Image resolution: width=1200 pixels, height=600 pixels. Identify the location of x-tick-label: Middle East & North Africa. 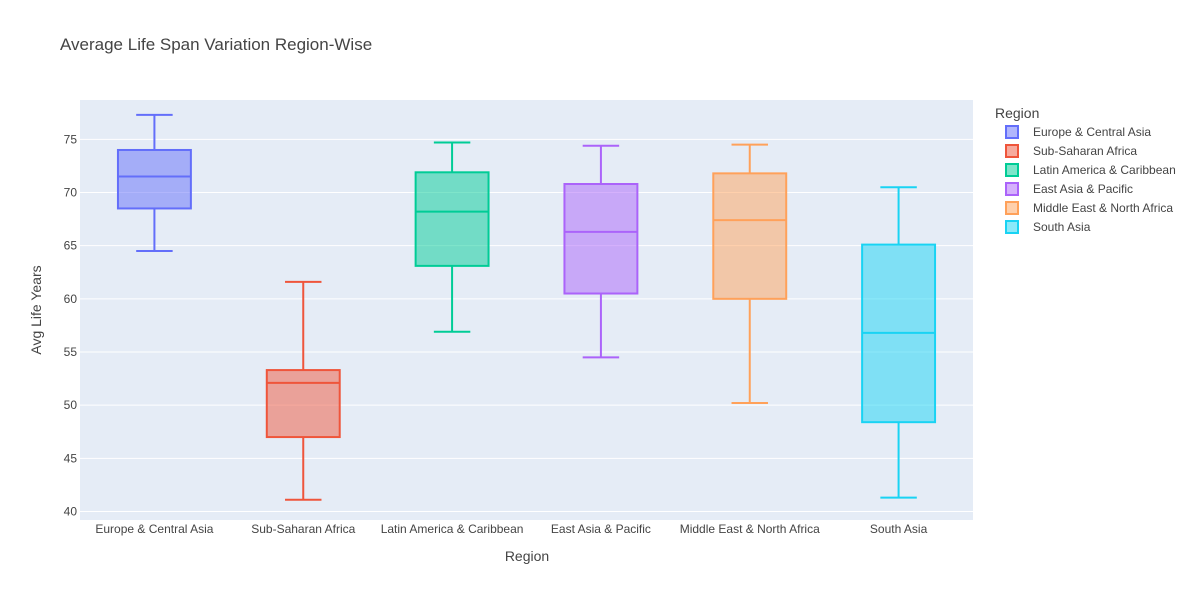
(750, 529).